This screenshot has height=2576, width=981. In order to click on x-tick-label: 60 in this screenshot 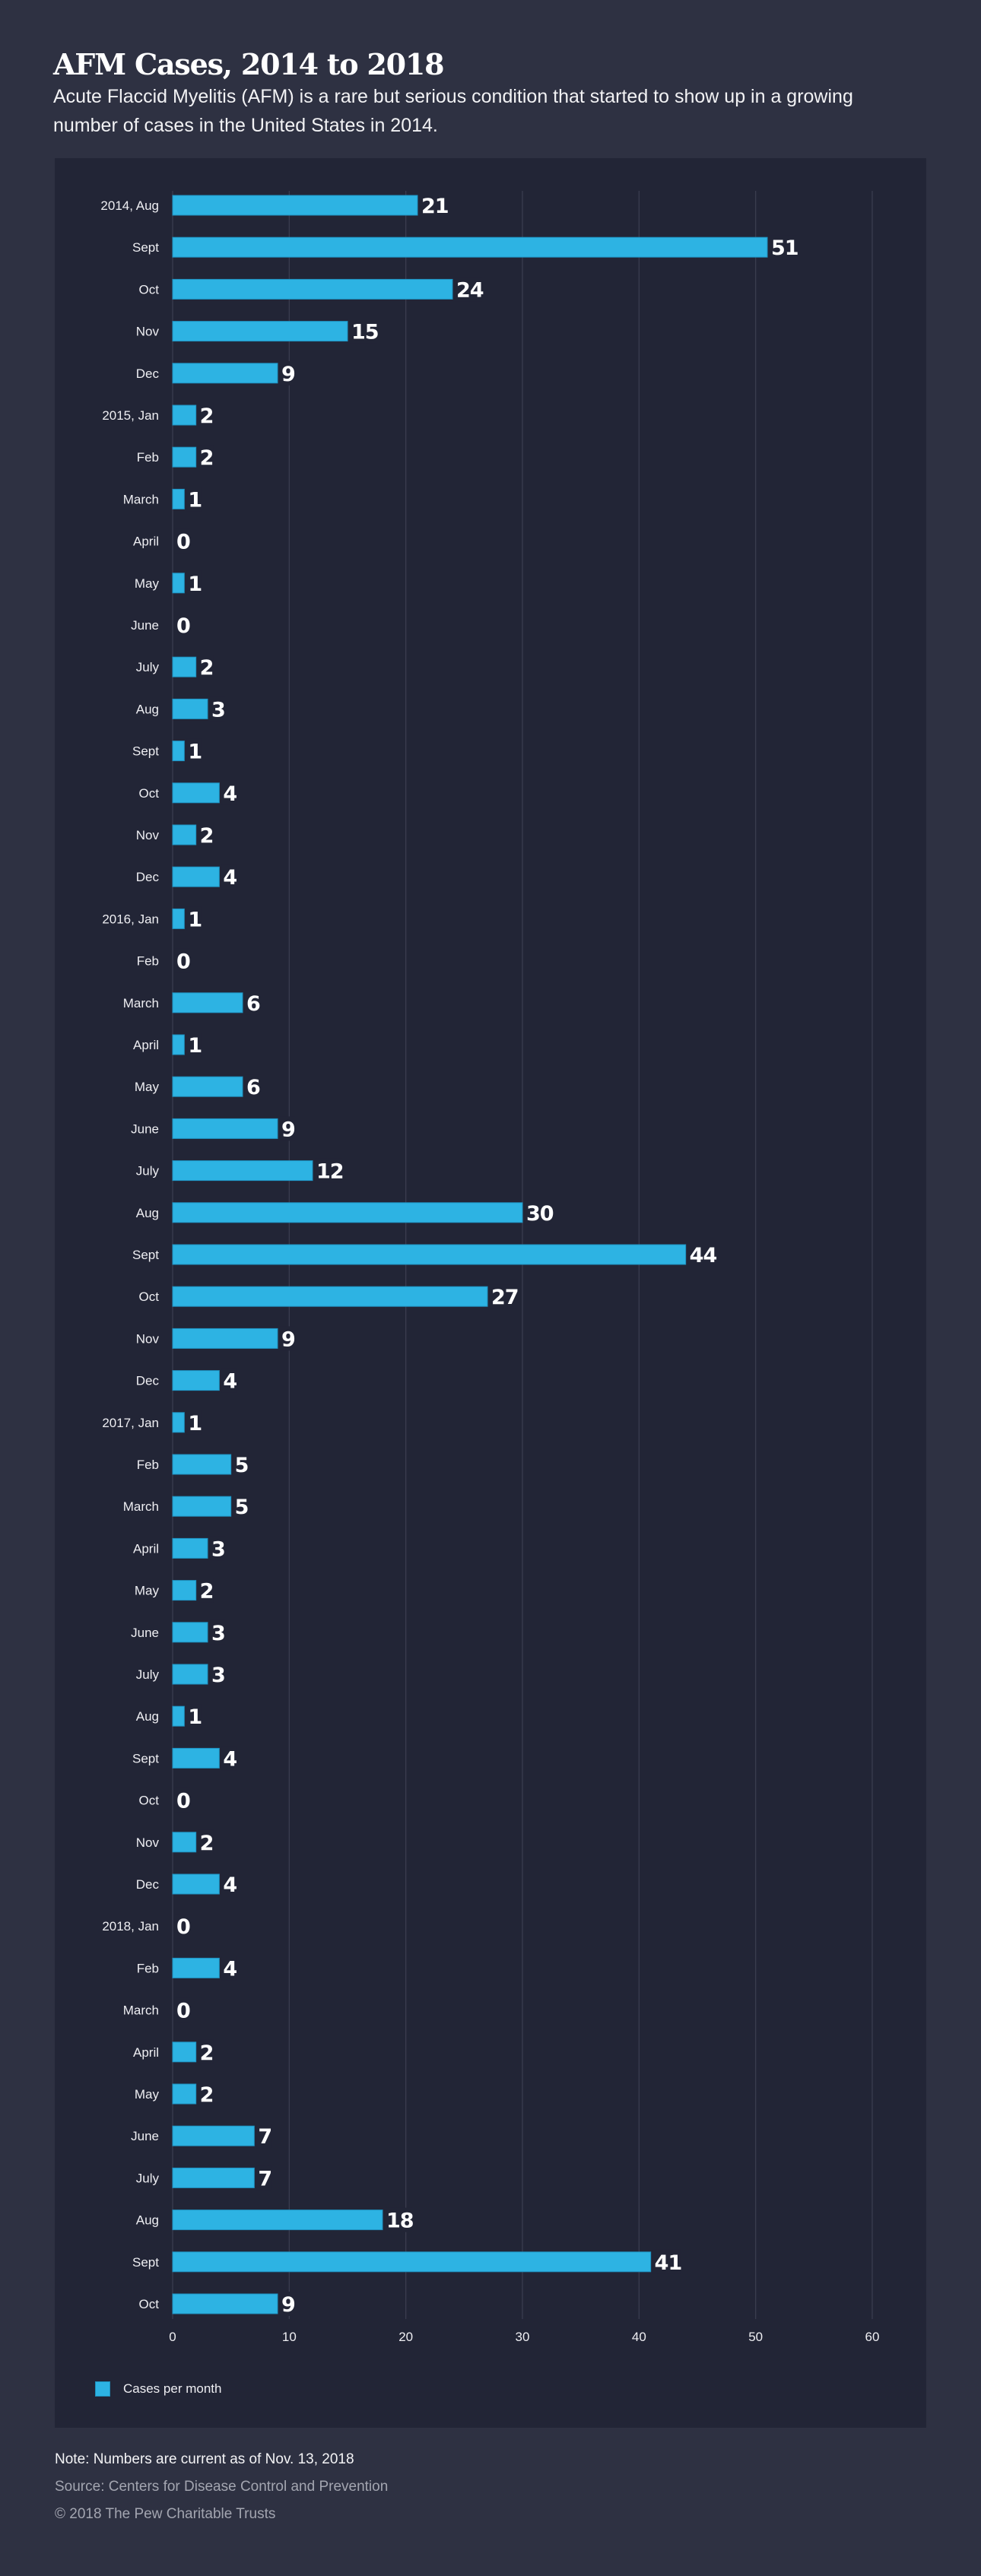, I will do `click(872, 2337)`.